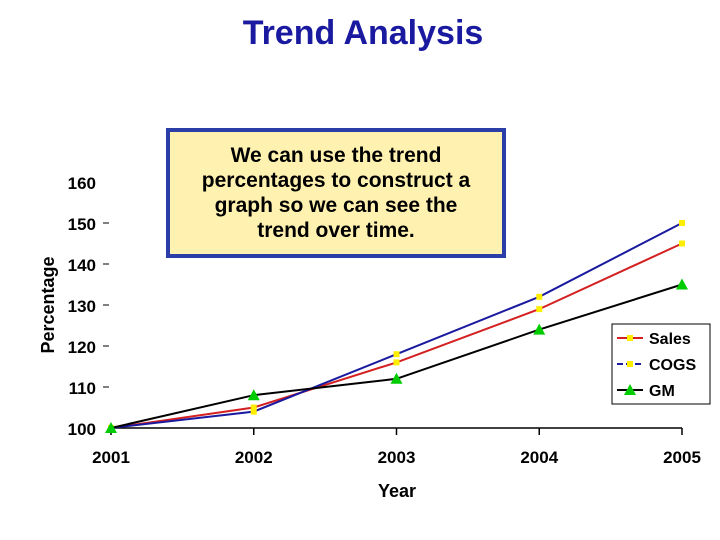 The image size is (720, 540). Describe the element at coordinates (336, 155) in the screenshot. I see `callout-line-1: We can use the trend` at that location.